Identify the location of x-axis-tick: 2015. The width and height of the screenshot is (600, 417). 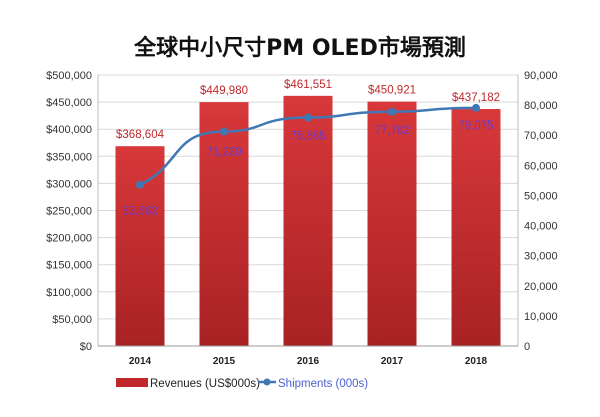
(224, 361).